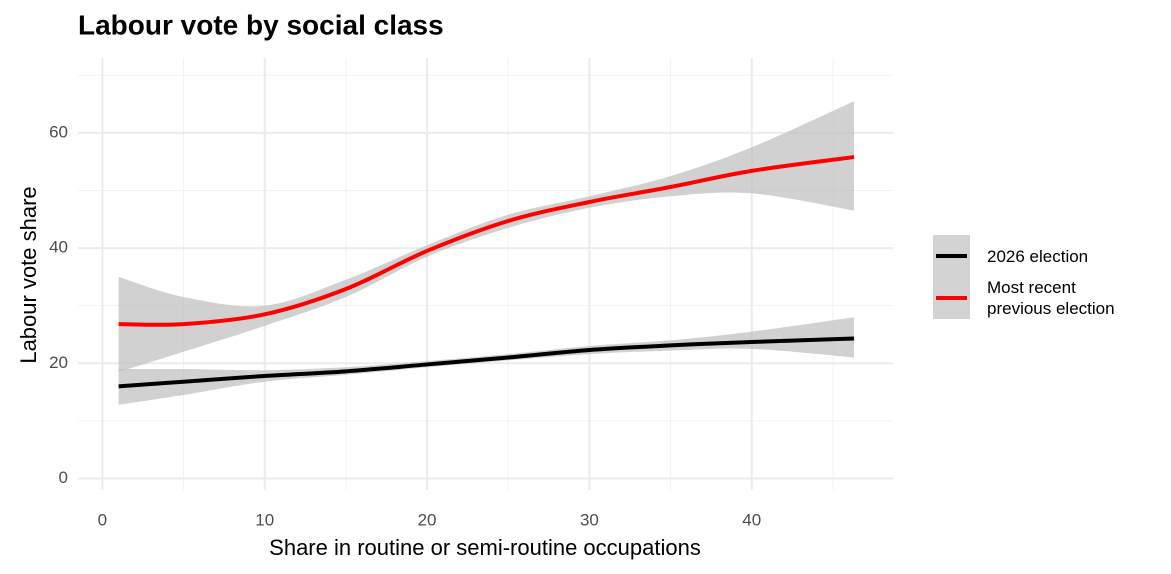 The image size is (1171, 574). Describe the element at coordinates (261, 24) in the screenshot. I see `chart-title: Labour vote by social class` at that location.